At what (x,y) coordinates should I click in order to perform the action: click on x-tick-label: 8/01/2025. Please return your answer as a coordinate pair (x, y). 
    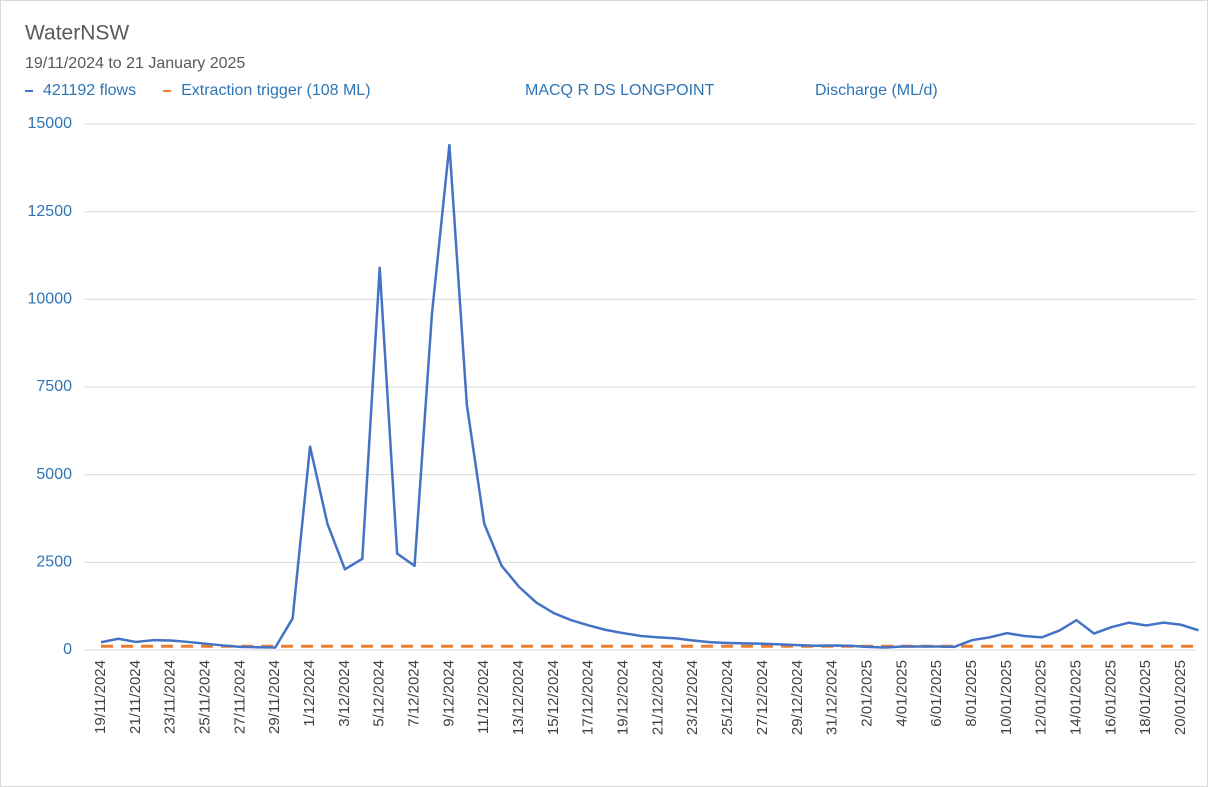
    Looking at the image, I should click on (971, 693).